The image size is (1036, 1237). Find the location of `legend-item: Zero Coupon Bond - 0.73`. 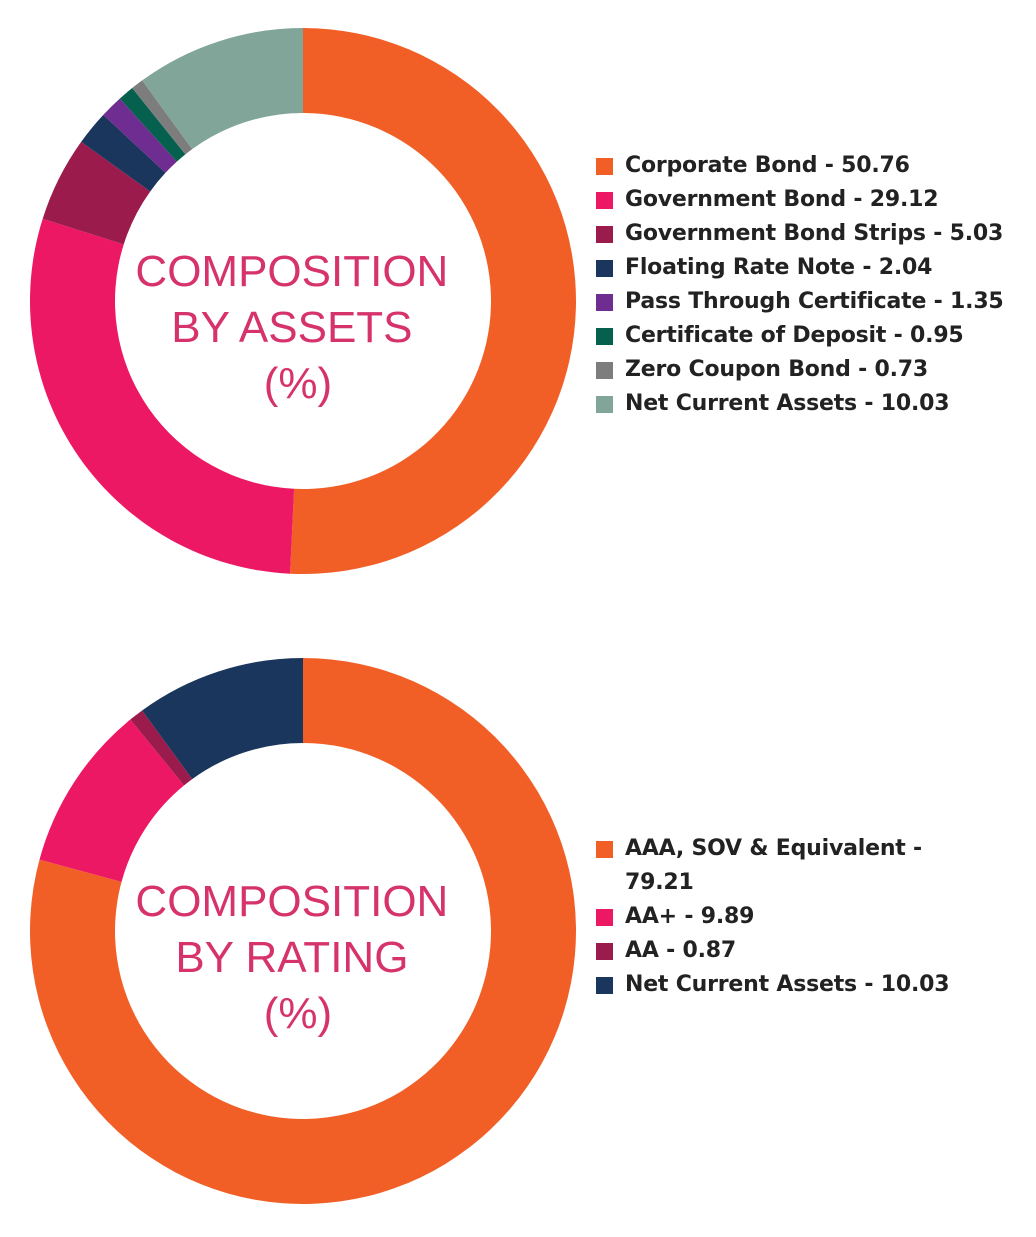

legend-item: Zero Coupon Bond - 0.73 is located at coordinates (800, 370).